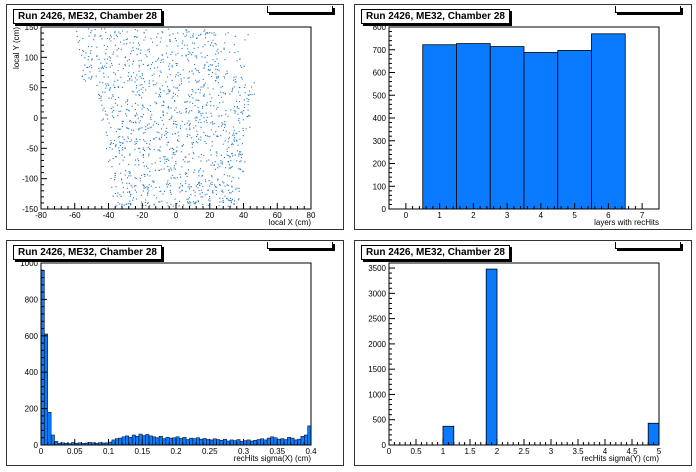 The width and height of the screenshot is (696, 472). What do you see at coordinates (380, 95) in the screenshot?
I see `y-tick-label: 500` at bounding box center [380, 95].